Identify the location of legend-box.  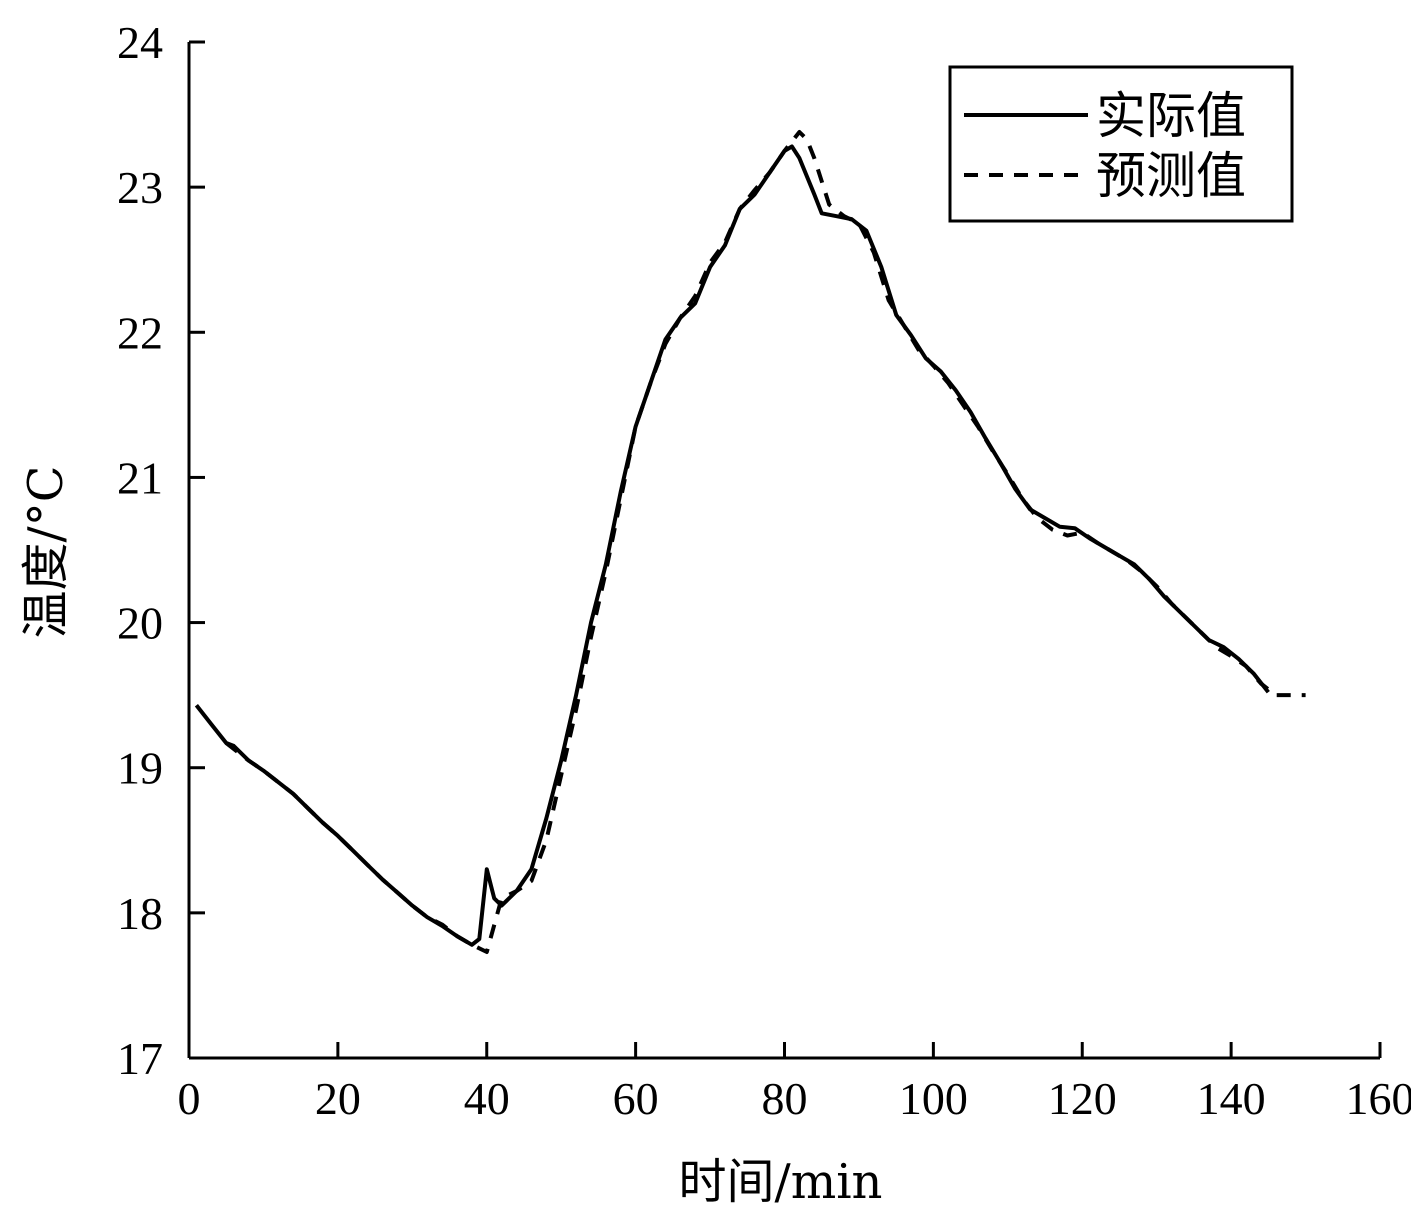
(1121, 144).